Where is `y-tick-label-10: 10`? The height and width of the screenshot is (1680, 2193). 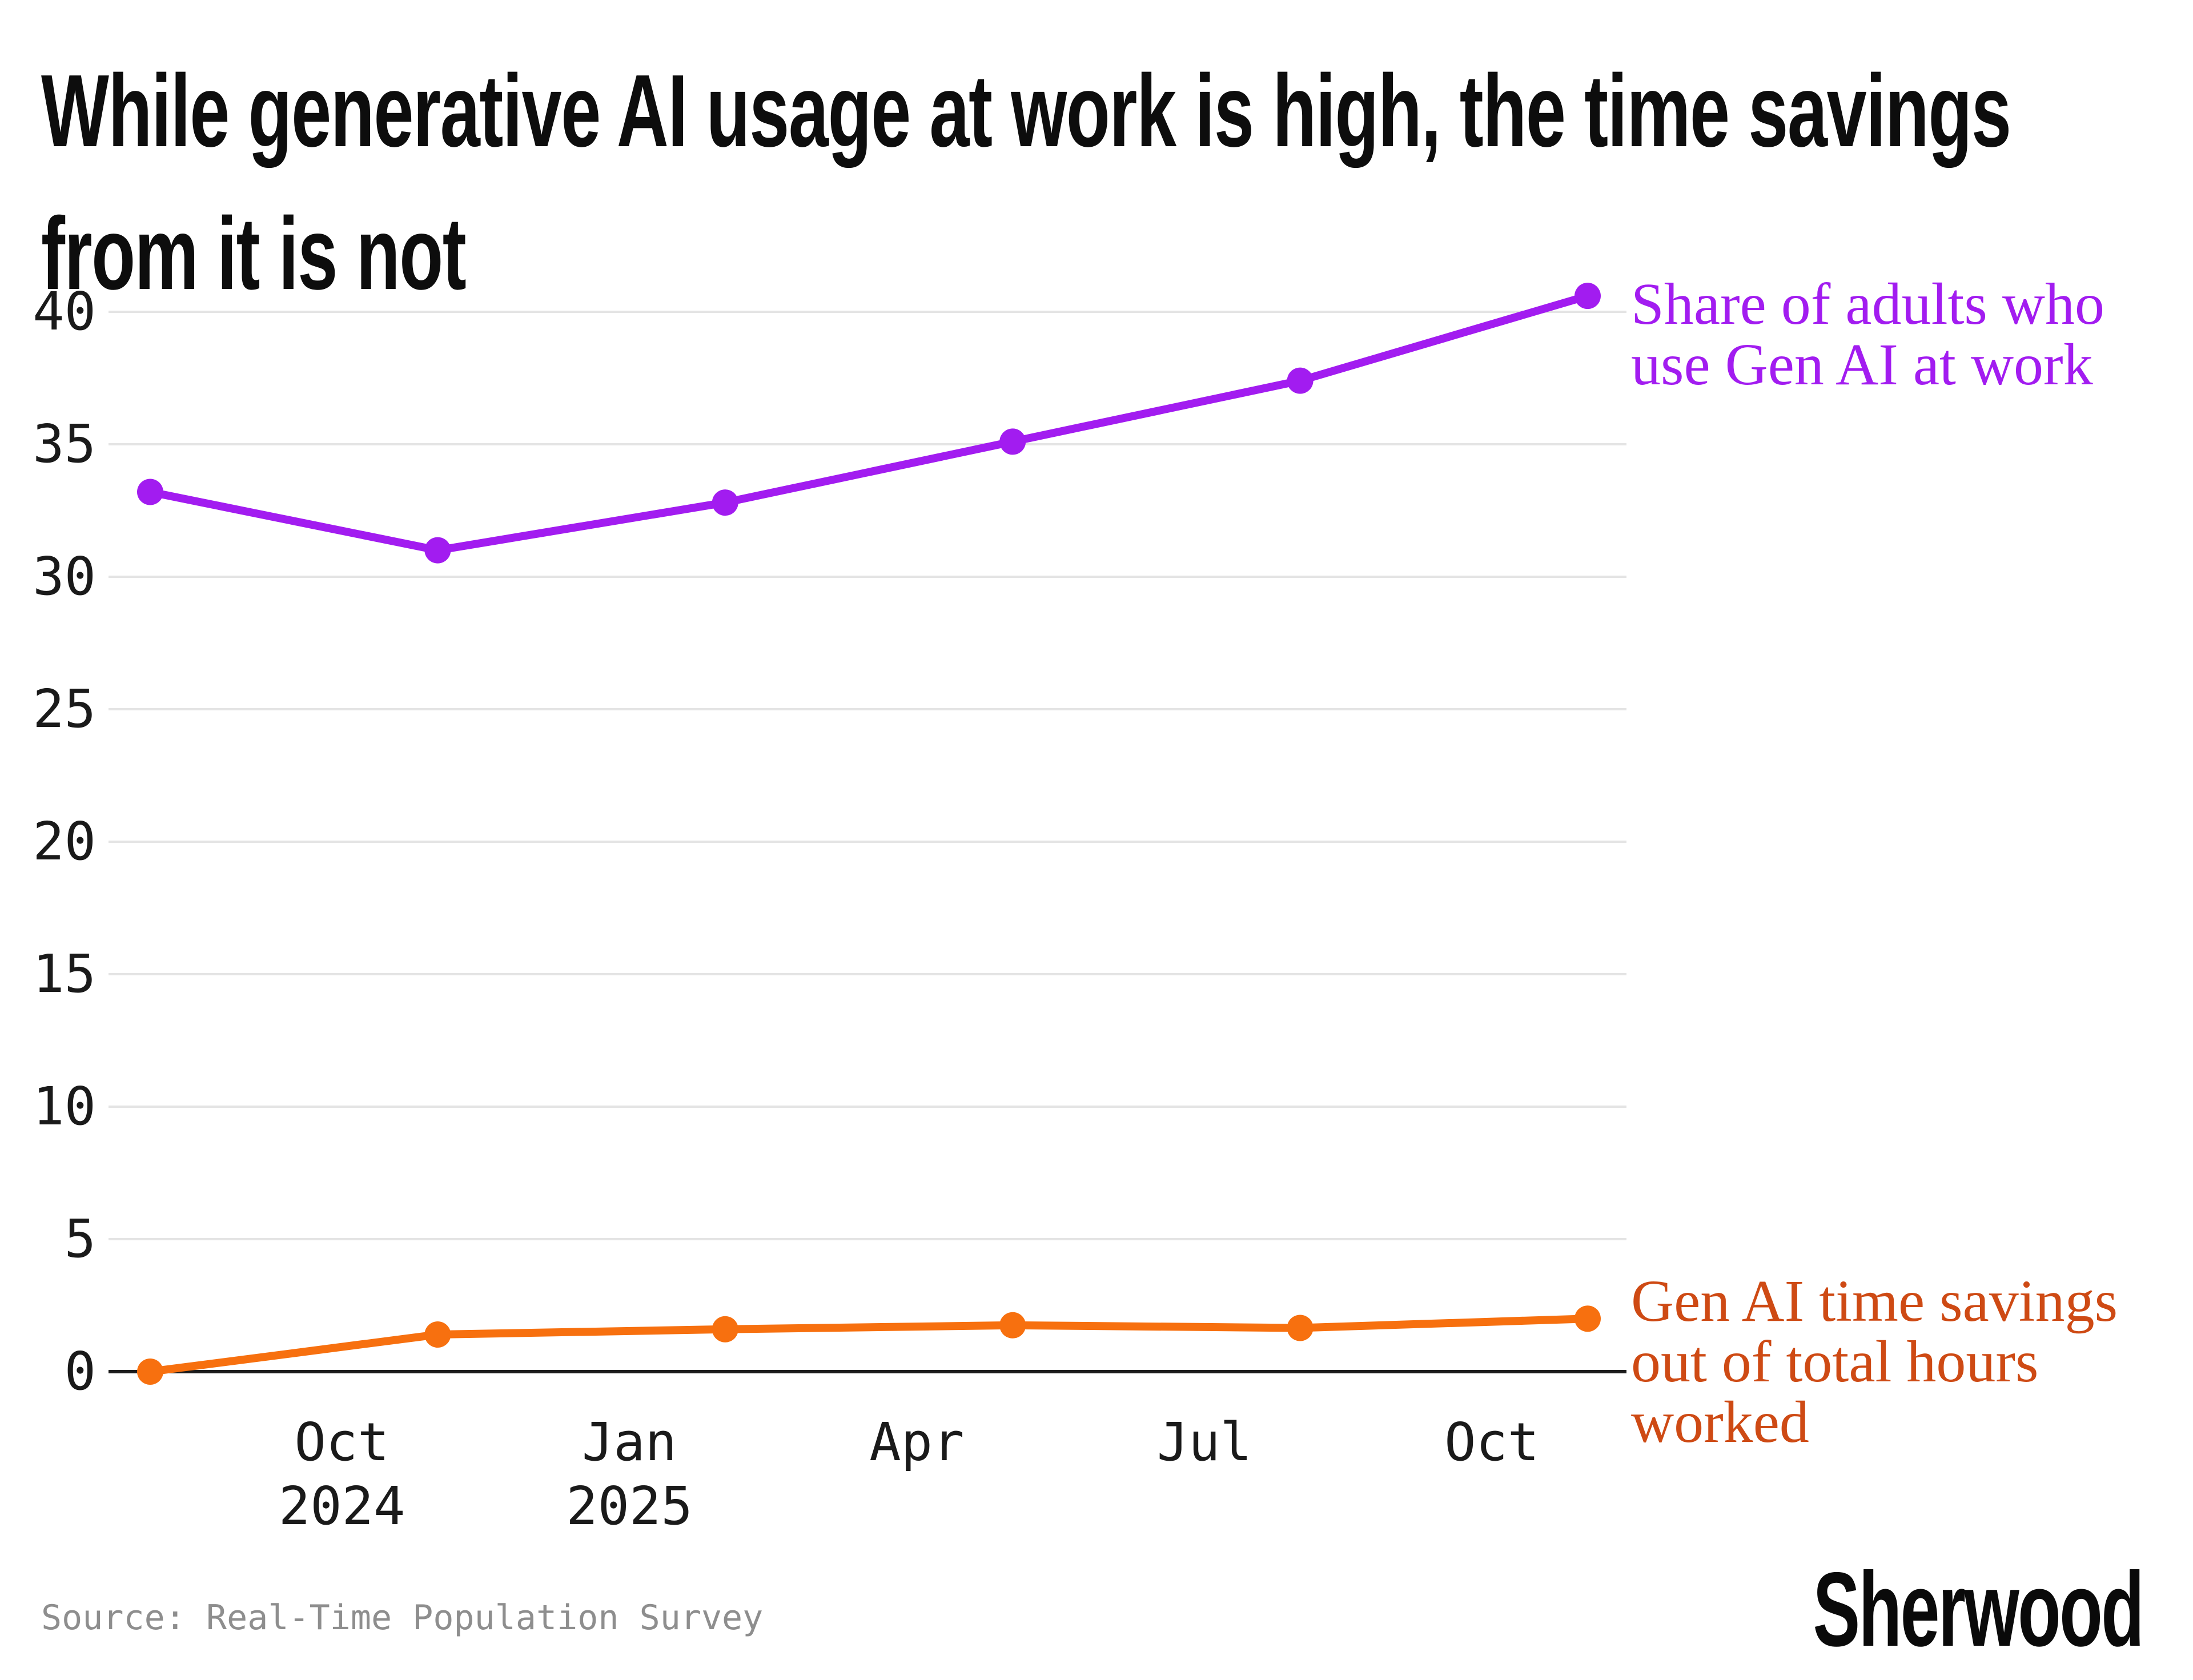
y-tick-label-10: 10 is located at coordinates (64, 1106).